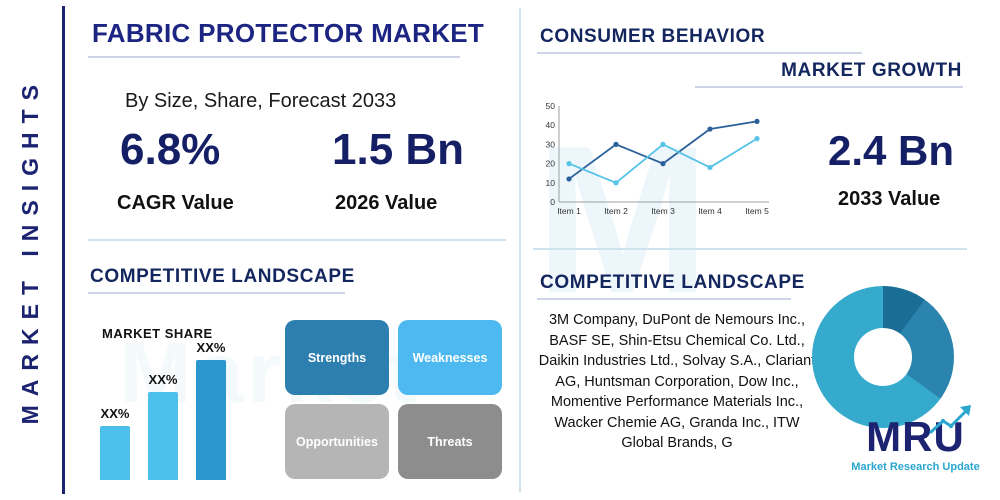 The width and height of the screenshot is (1000, 500). Describe the element at coordinates (551, 106) in the screenshot. I see `svg-text: 50` at that location.